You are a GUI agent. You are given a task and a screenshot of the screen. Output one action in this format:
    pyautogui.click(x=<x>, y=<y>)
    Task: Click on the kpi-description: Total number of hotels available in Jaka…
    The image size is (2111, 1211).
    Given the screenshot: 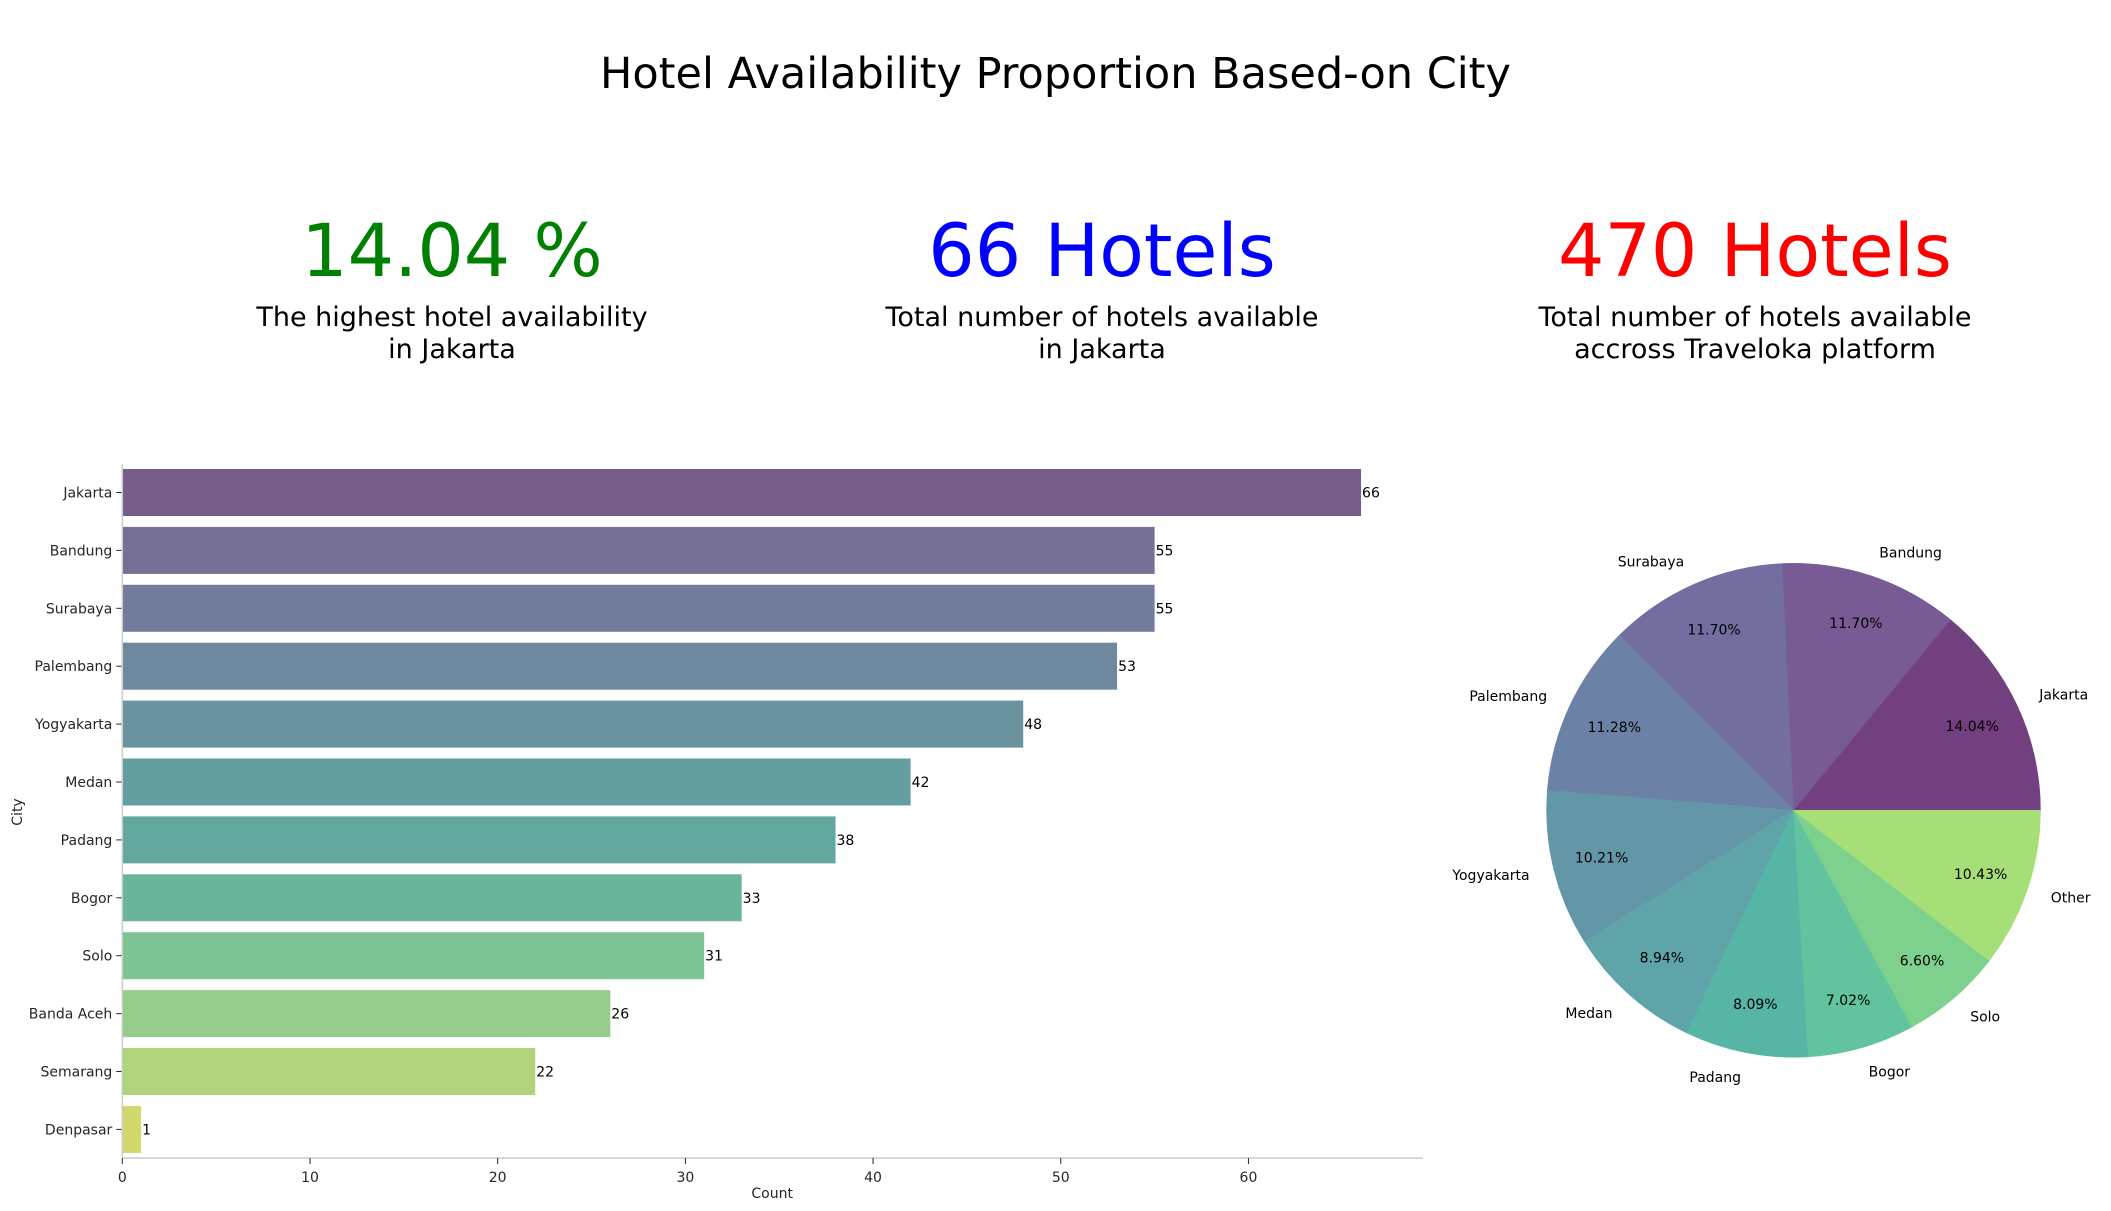 What is the action you would take?
    pyautogui.click(x=1102, y=333)
    